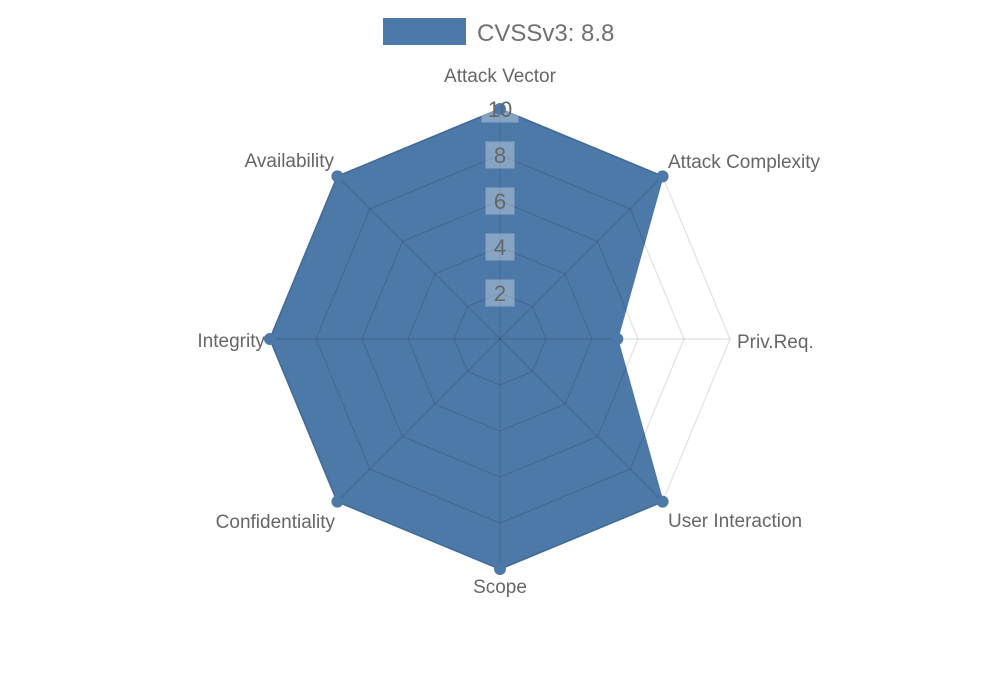 This screenshot has width=1000, height=700. Describe the element at coordinates (775, 342) in the screenshot. I see `axis-label-priv-req: Priv.Req.` at that location.